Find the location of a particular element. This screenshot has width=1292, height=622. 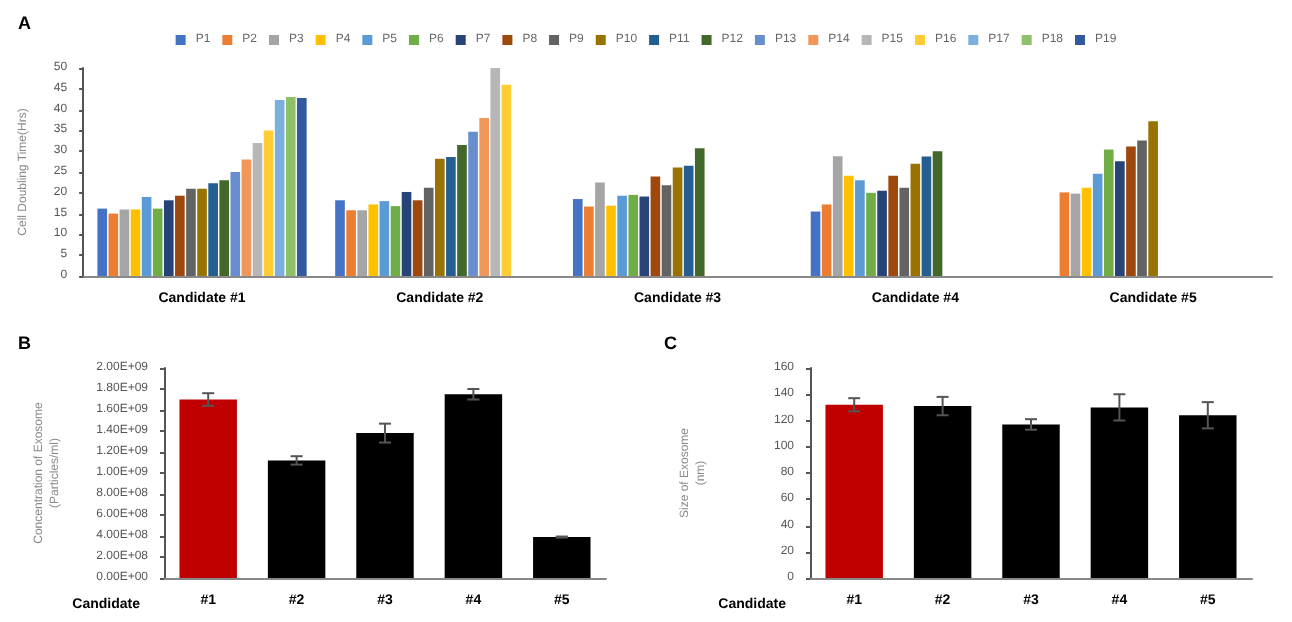

chart-title: A is located at coordinates (25, 23).